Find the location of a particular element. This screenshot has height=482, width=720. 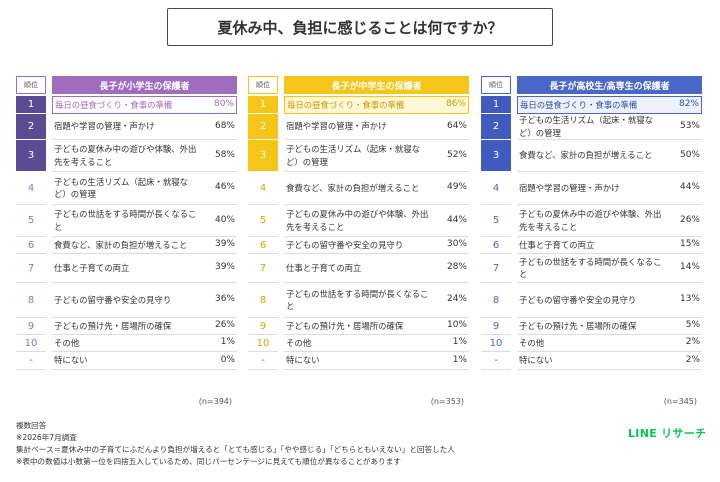

item-percentage: 44% is located at coordinates (456, 219).